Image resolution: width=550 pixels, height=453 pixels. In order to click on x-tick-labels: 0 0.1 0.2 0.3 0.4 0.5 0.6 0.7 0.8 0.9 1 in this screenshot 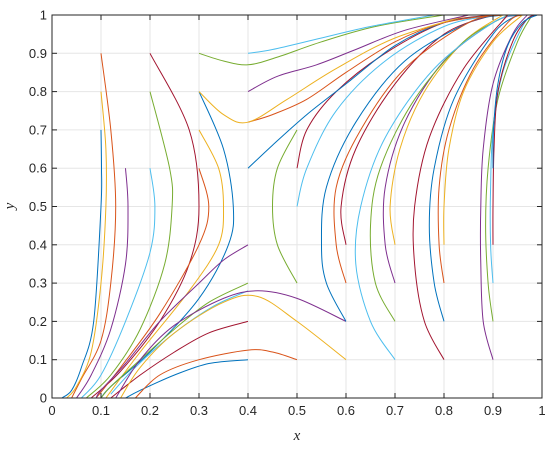, I will do `click(296, 410)`.